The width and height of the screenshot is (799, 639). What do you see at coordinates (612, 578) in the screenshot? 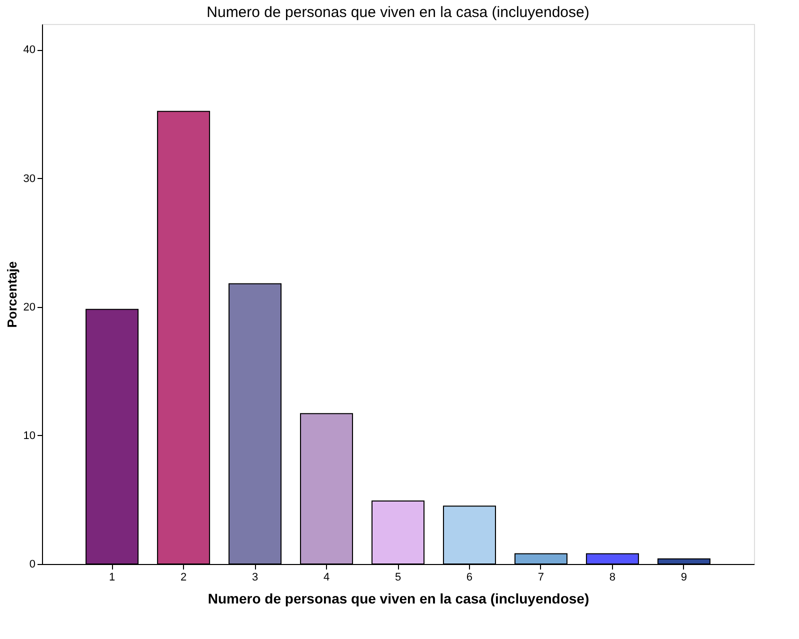
I see `x-tick-label: 8` at bounding box center [612, 578].